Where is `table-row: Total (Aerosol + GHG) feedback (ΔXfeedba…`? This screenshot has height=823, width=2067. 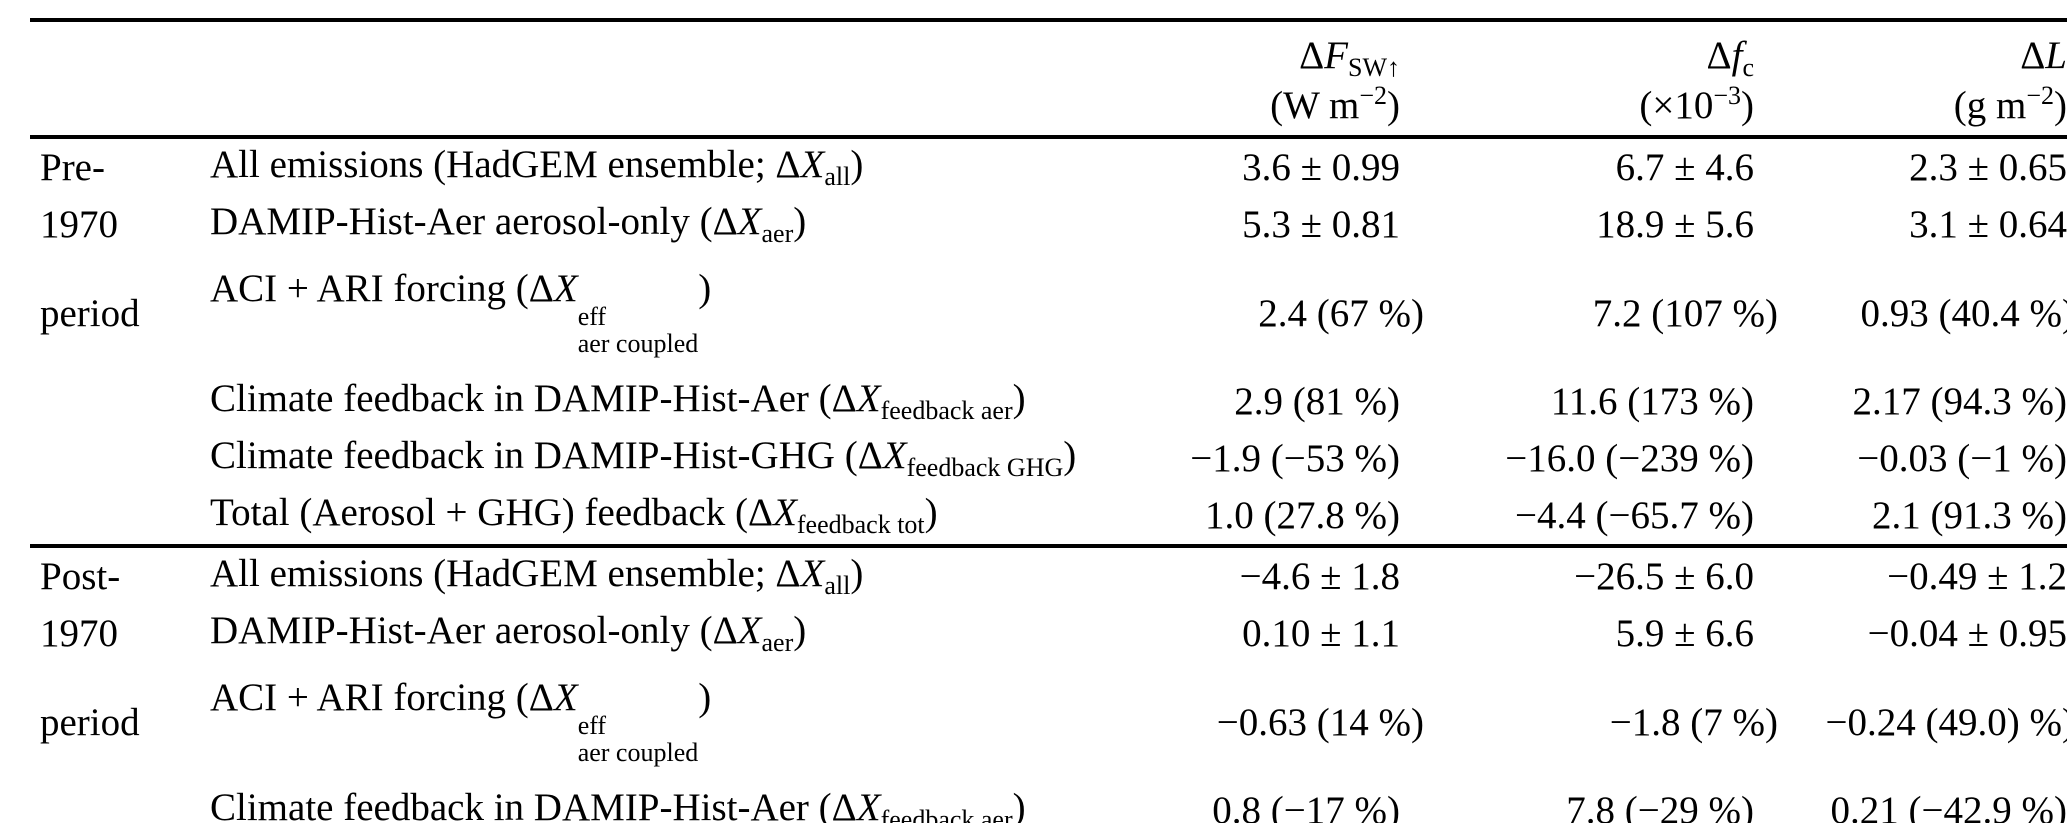 table-row: Total (Aerosol + GHG) feedback (ΔXfeedba… is located at coordinates (1048, 516).